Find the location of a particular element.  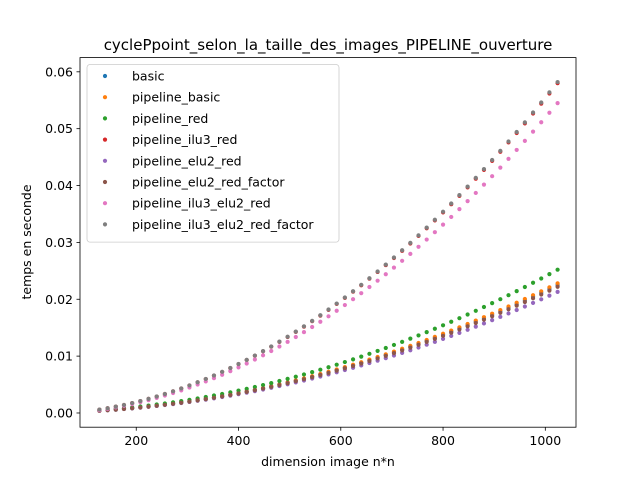

y-tick-label: 0.01 is located at coordinates (59, 356).